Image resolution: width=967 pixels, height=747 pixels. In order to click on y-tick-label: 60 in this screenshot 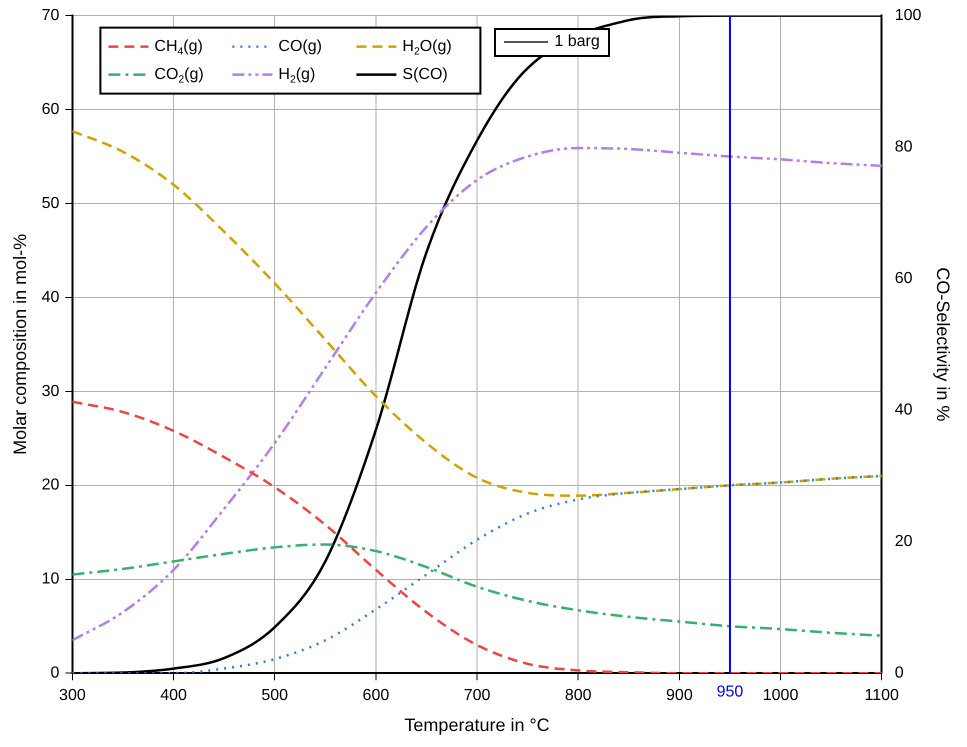, I will do `click(51, 109)`.